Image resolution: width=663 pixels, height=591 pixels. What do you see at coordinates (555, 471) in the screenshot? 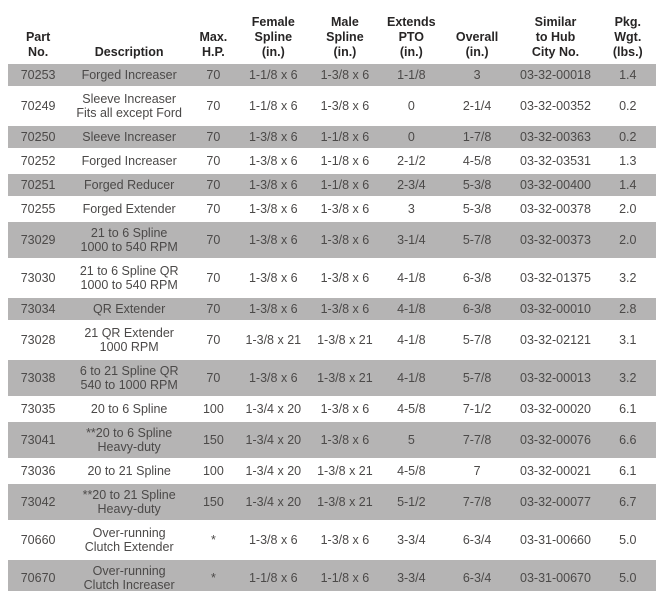
I see `cell-hub-city-no: 03-32-00021` at bounding box center [555, 471].